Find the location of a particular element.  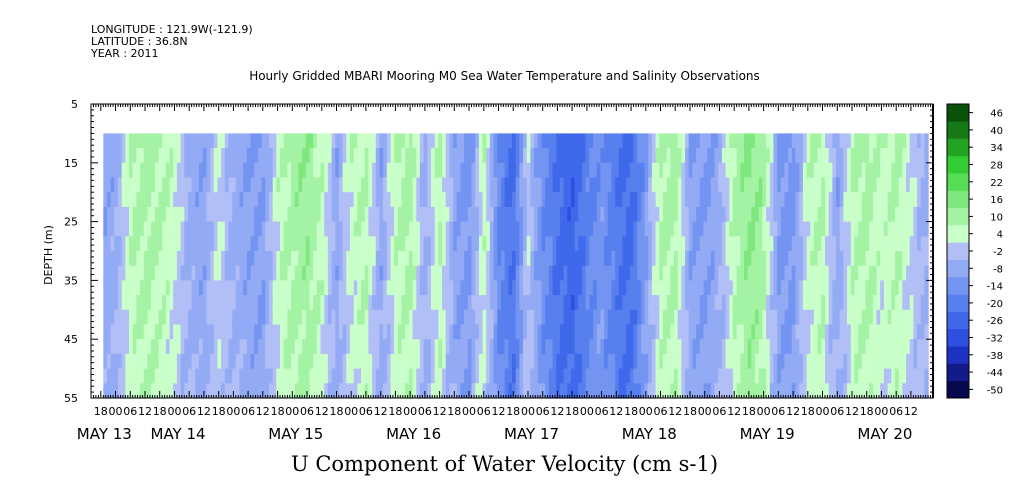

x-date-label: MAY 14 is located at coordinates (178, 434).